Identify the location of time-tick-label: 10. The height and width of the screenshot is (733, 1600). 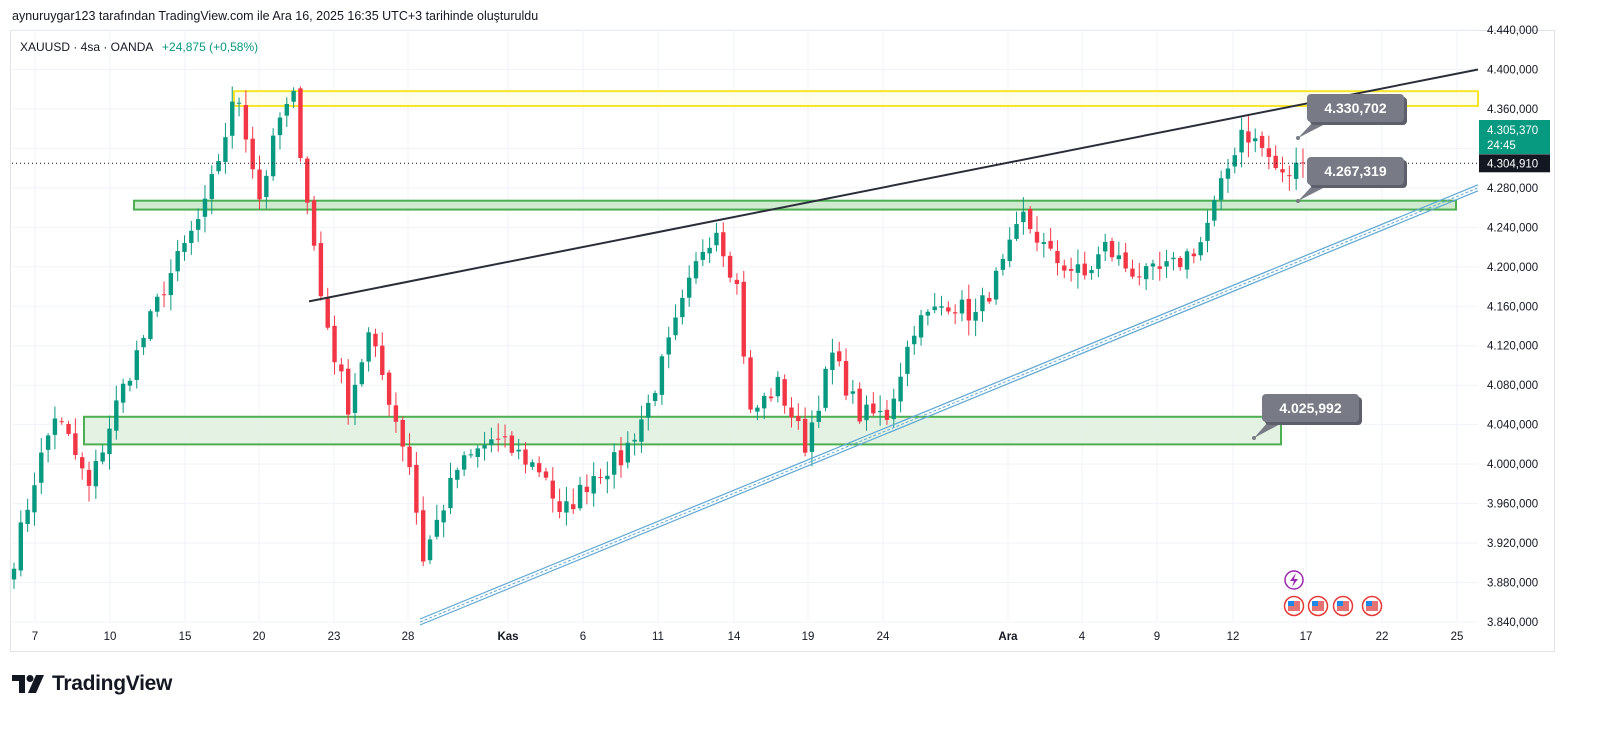
(110, 637).